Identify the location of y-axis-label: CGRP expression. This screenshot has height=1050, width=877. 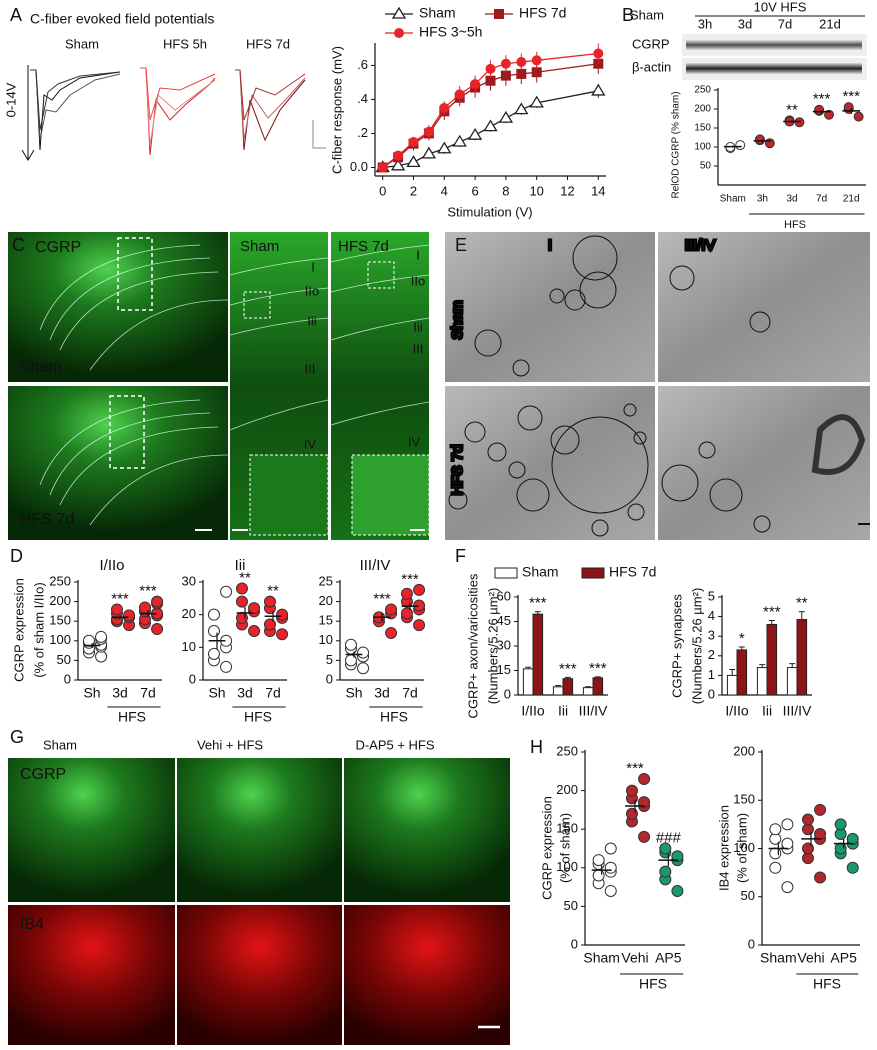
(546, 848).